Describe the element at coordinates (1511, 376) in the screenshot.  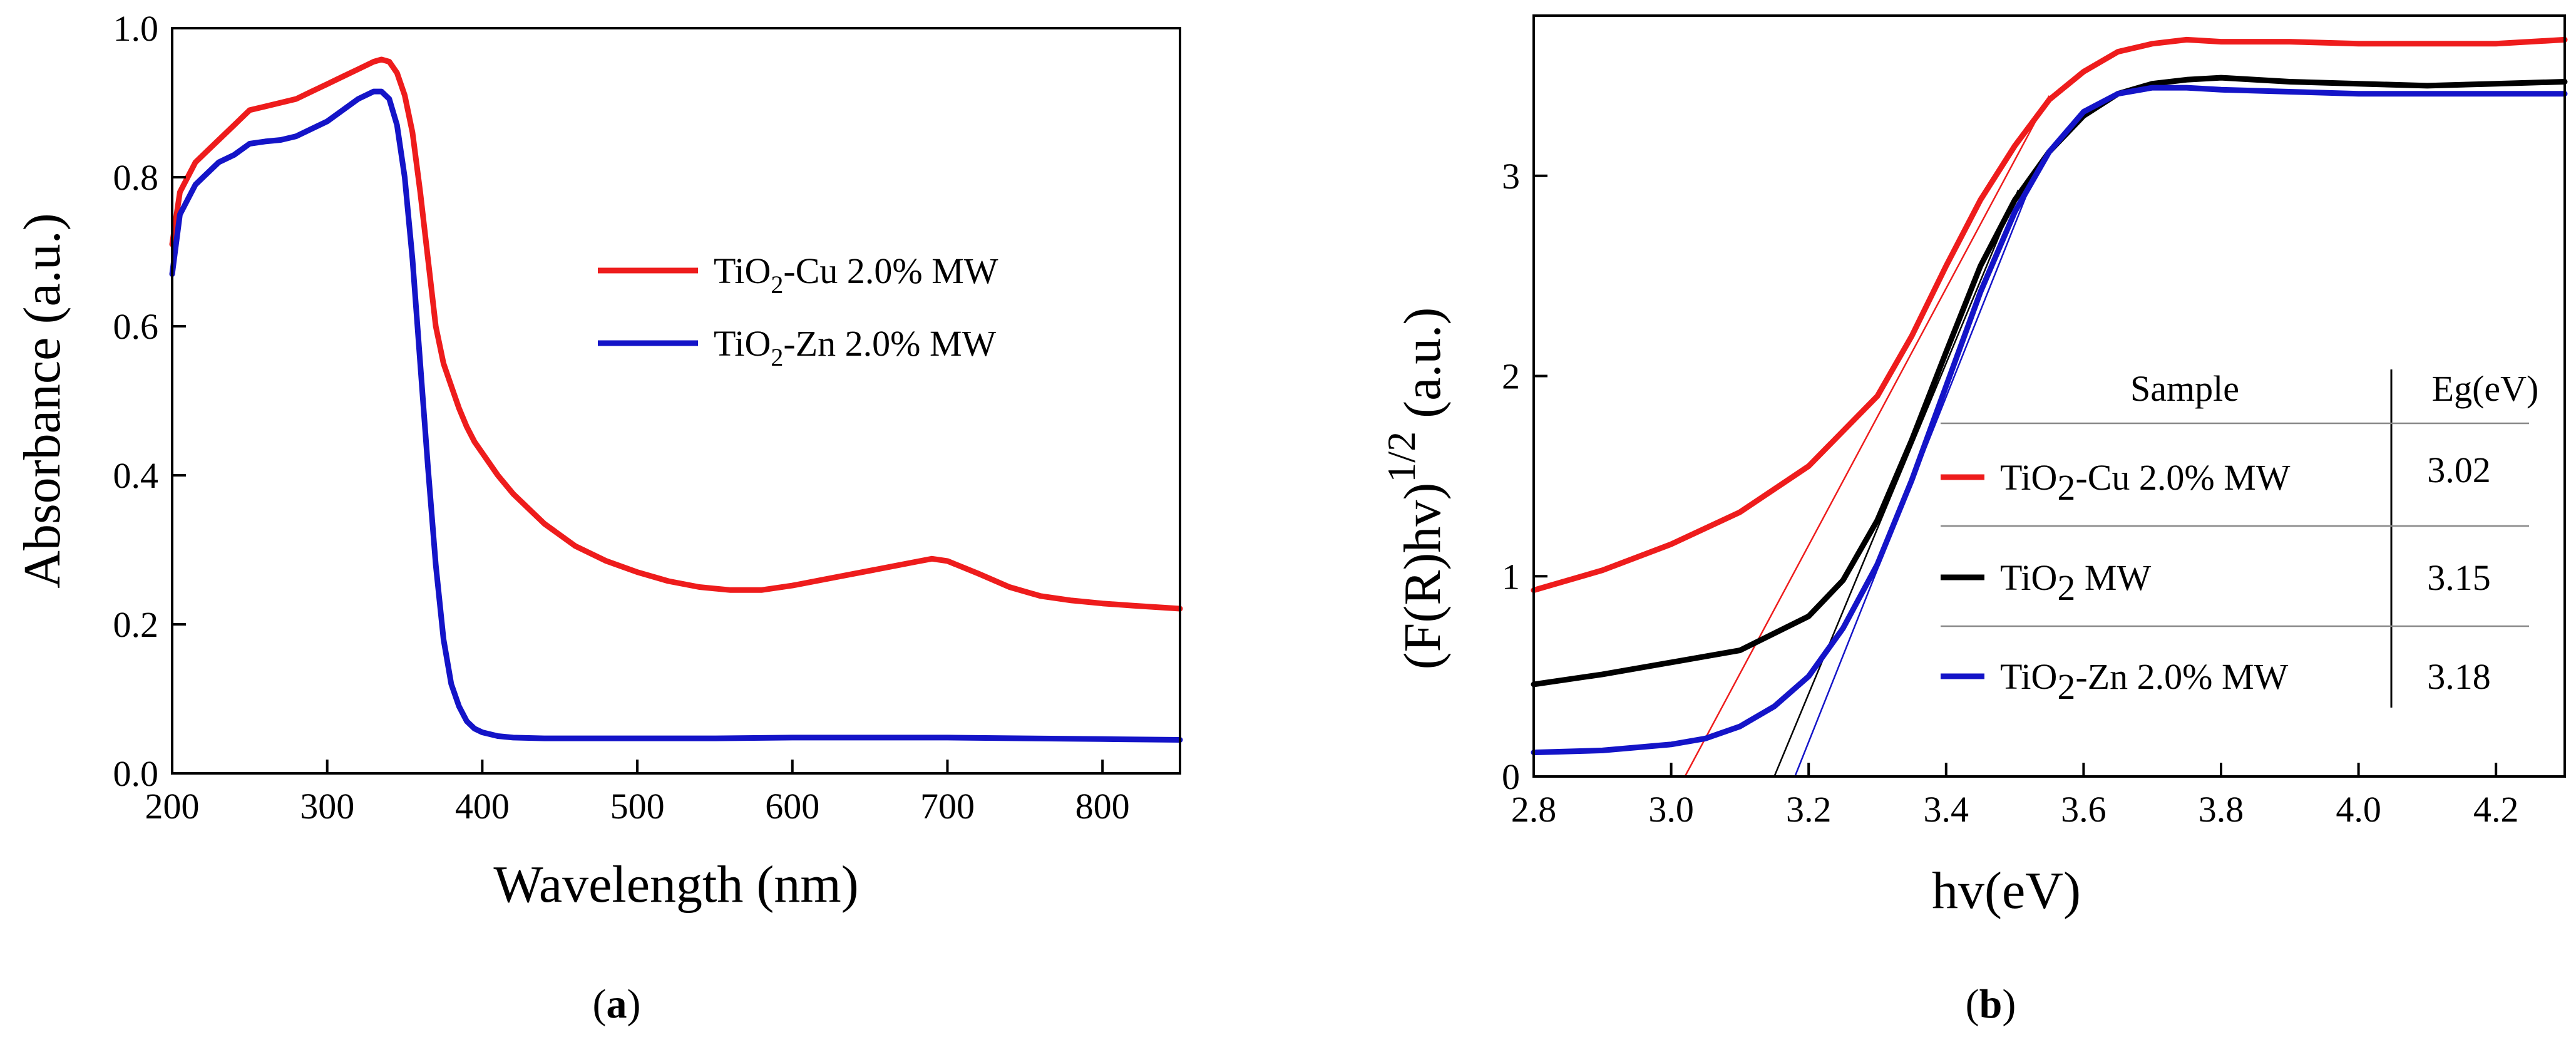
I see `y-tick-label: 2` at that location.